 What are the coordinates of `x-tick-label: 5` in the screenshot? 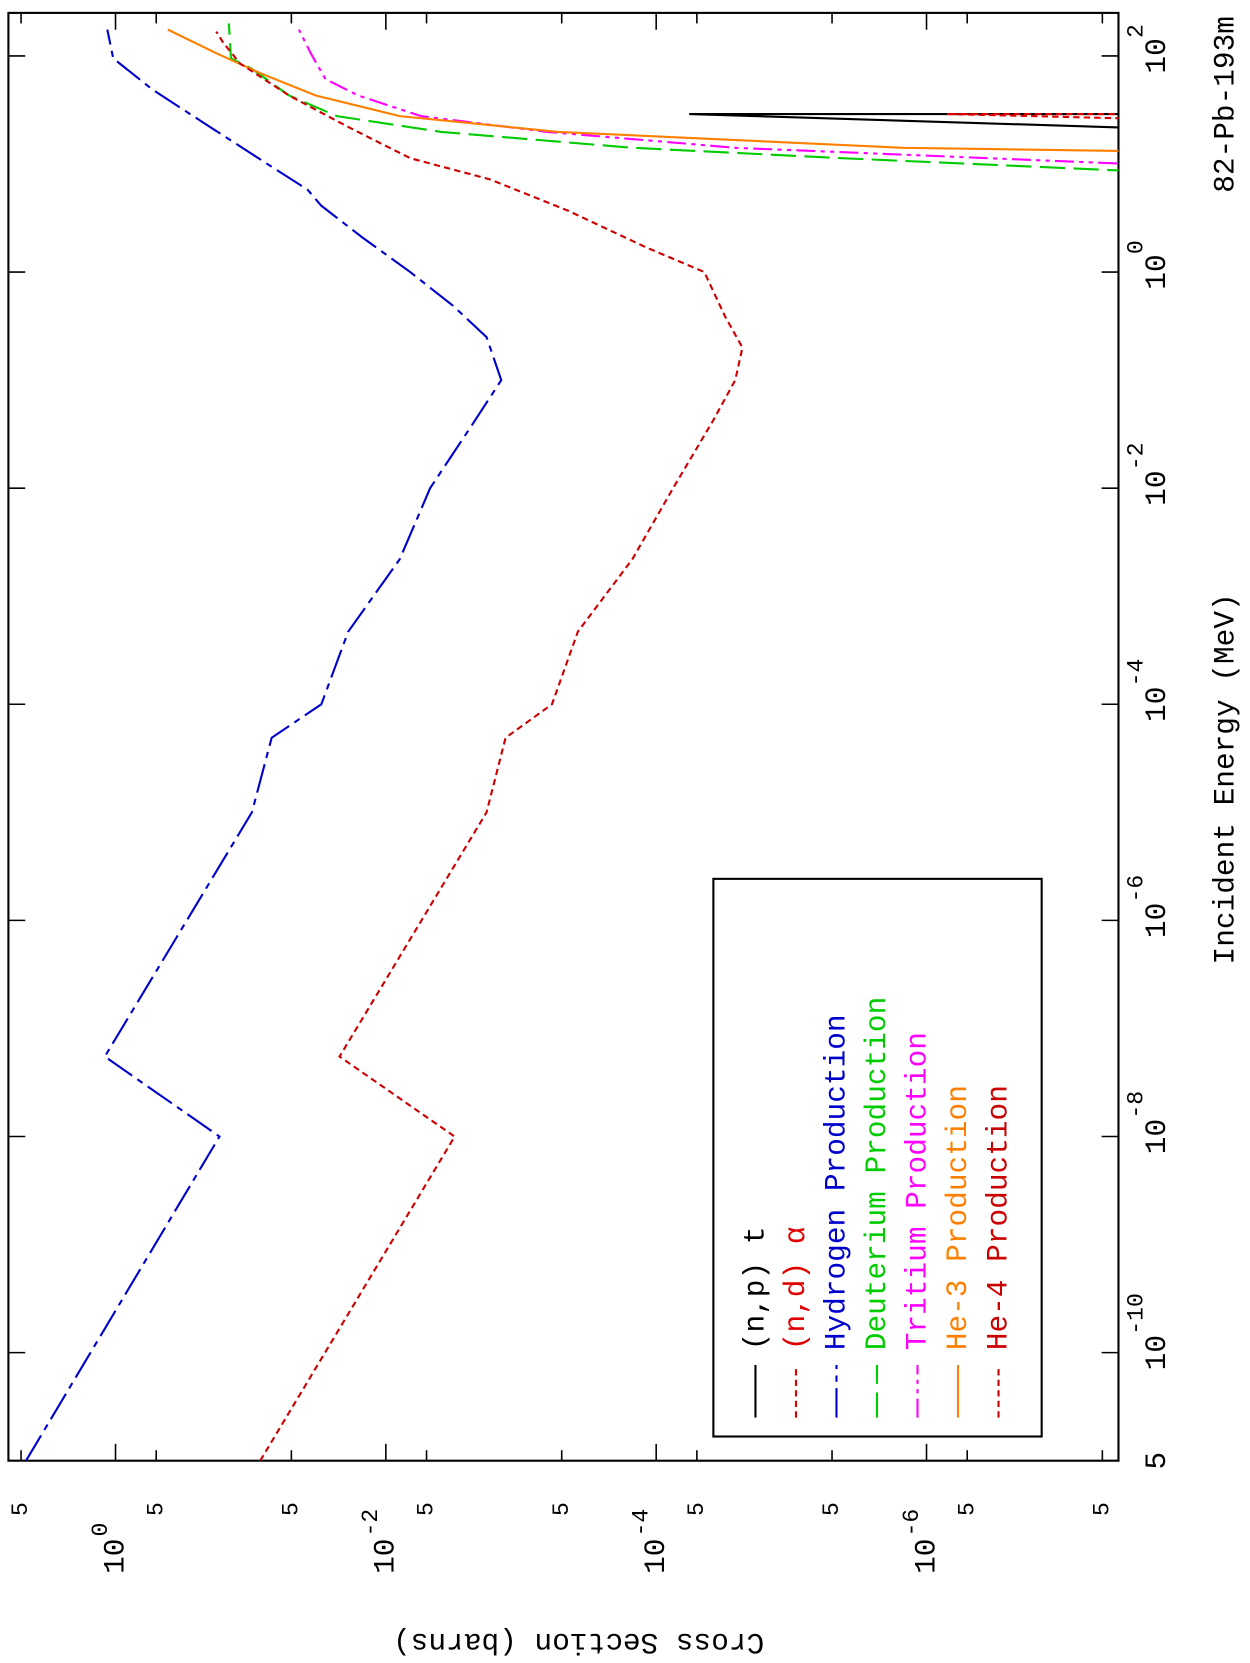 It's located at (1157, 1461).